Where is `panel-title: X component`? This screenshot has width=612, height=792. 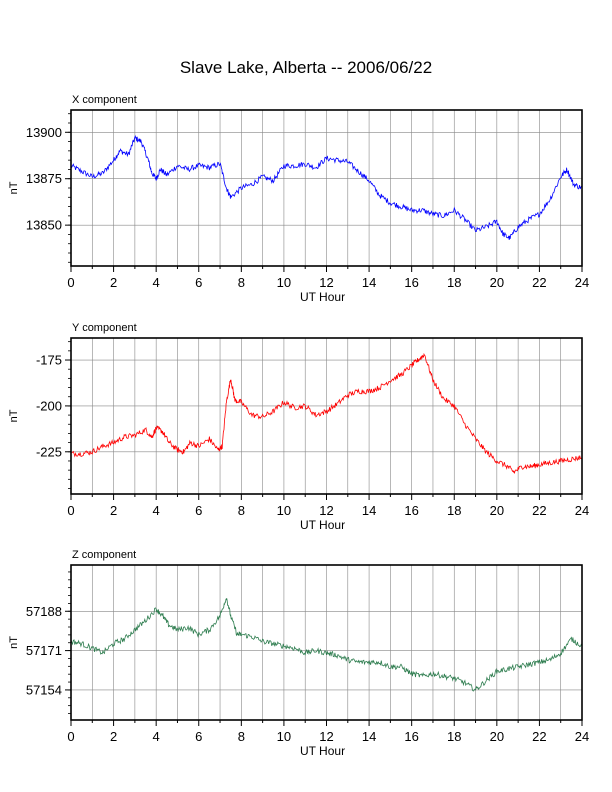 panel-title: X component is located at coordinates (104, 100).